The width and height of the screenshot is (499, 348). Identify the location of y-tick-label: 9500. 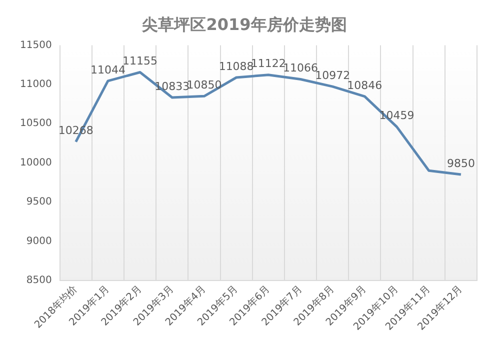
(39, 202).